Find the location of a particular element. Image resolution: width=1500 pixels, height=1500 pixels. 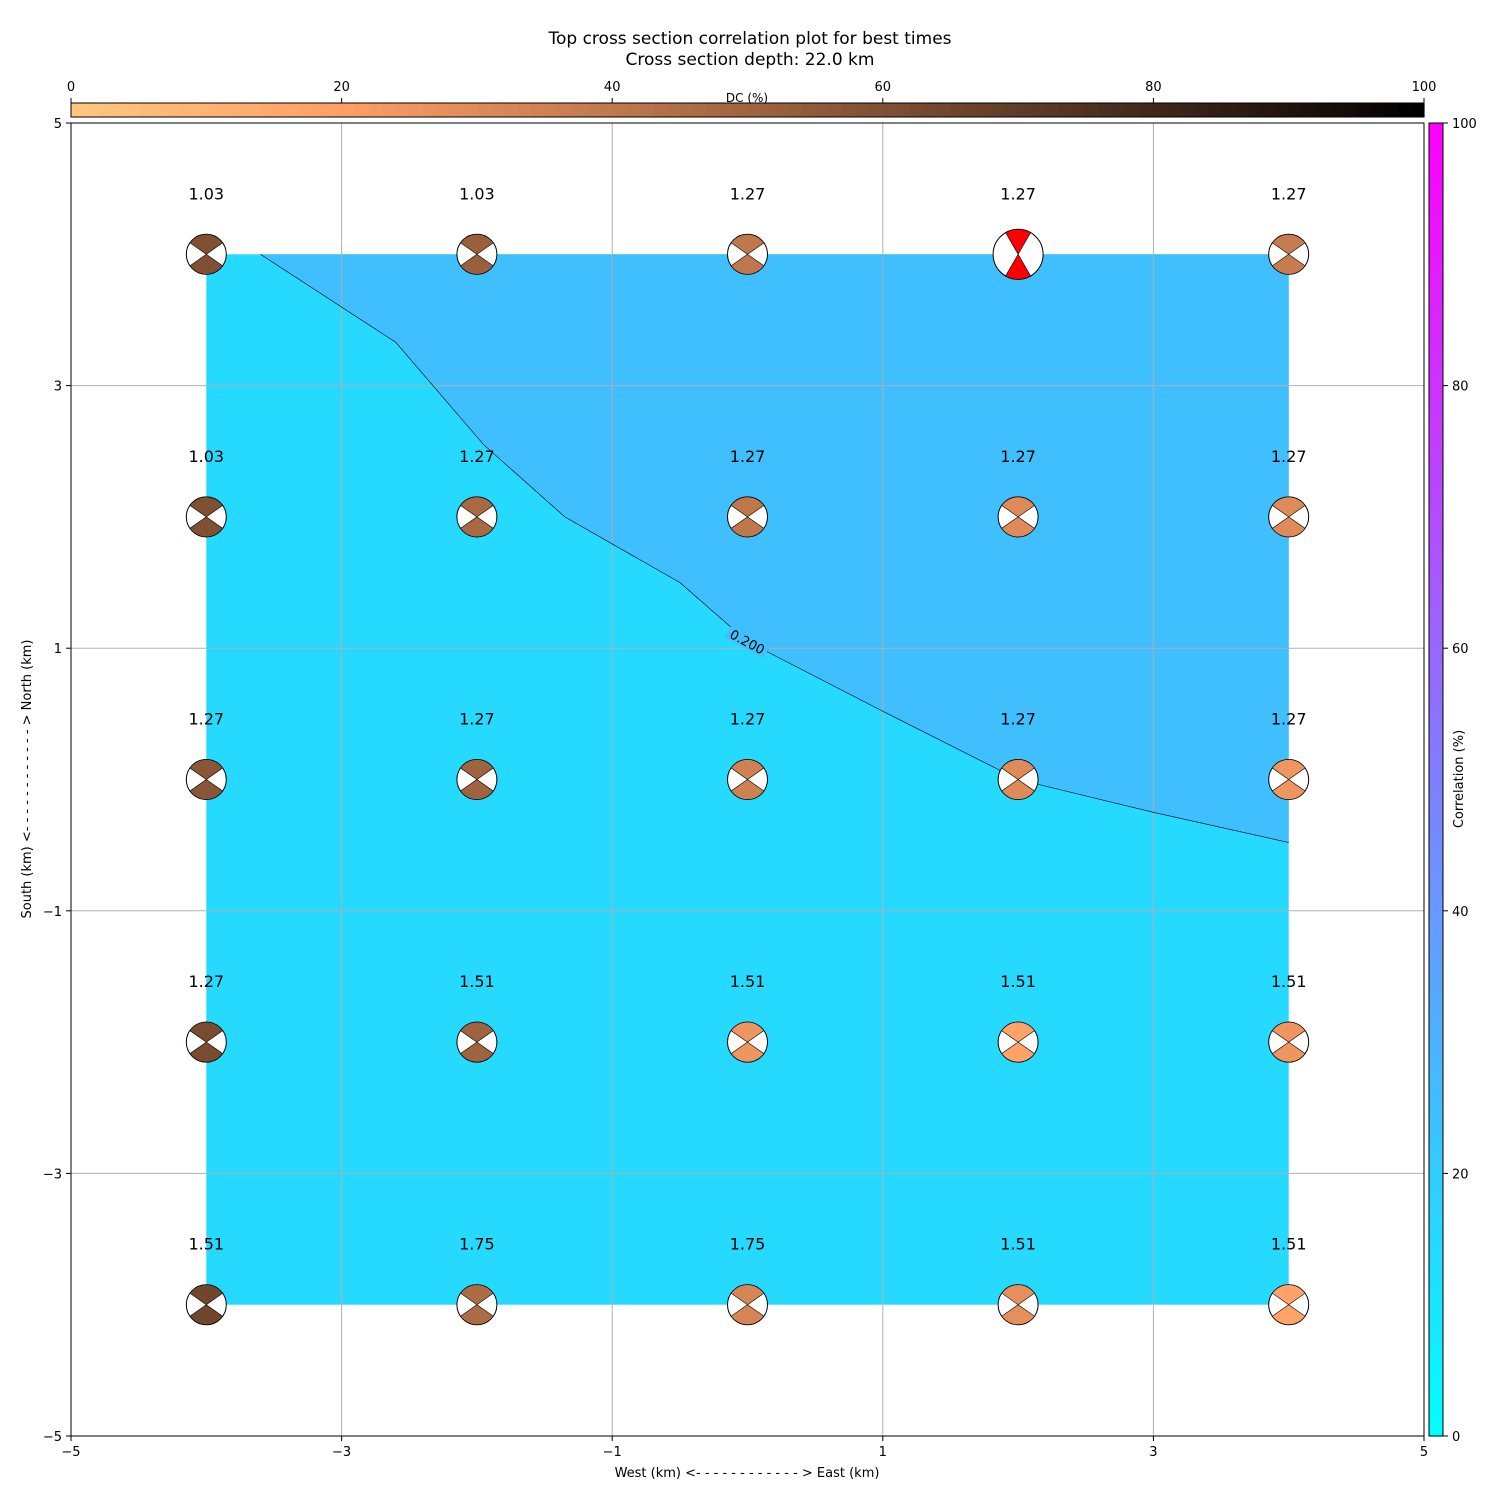

x-tick-label: −1 is located at coordinates (612, 1452).